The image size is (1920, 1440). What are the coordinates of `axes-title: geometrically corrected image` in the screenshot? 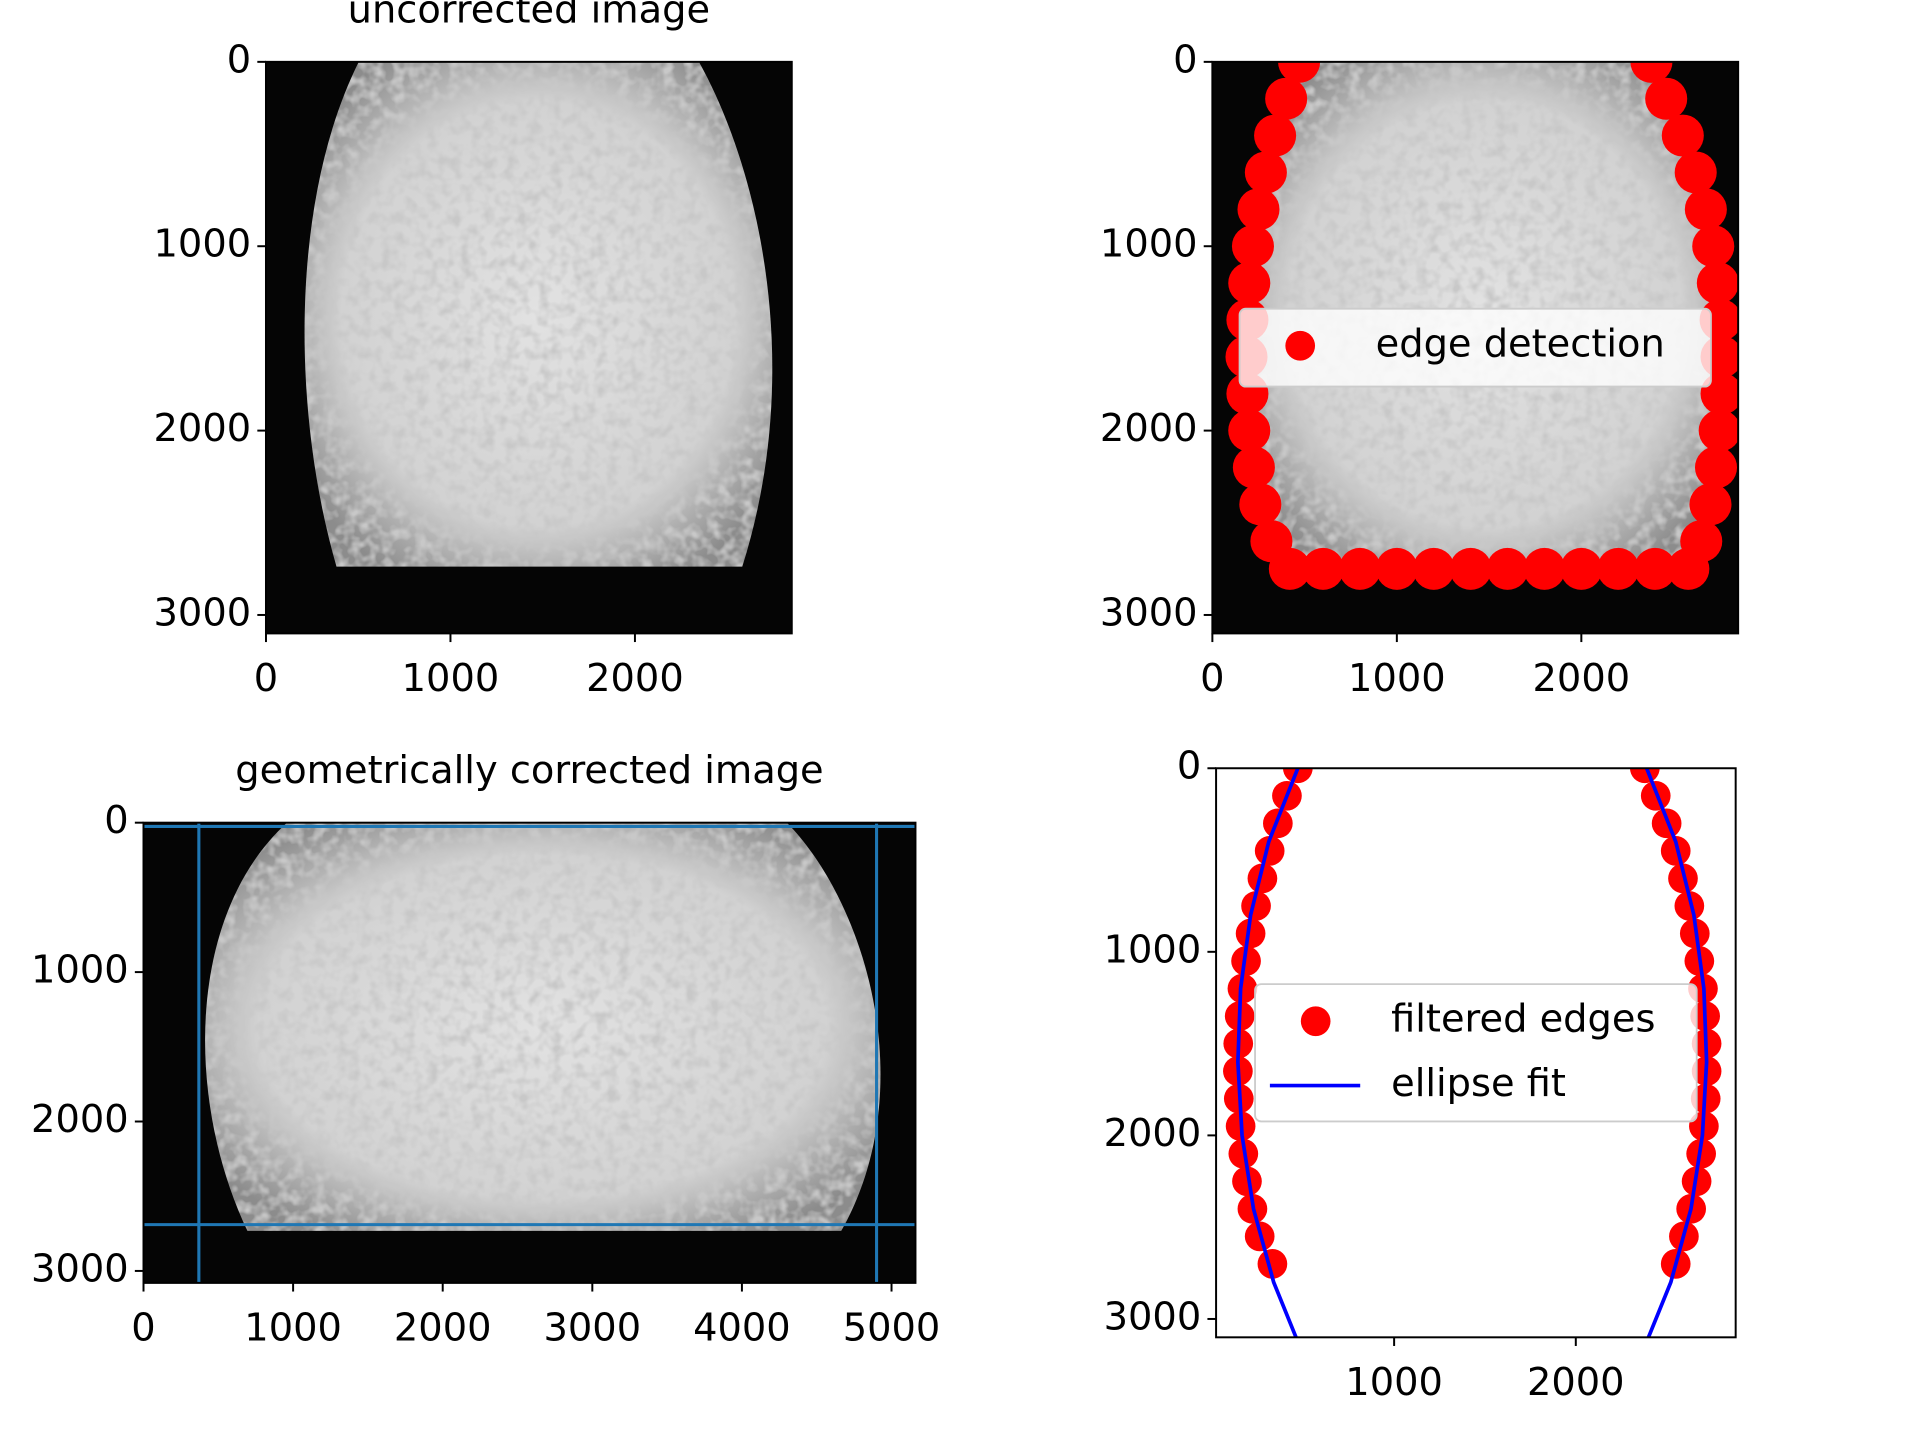 It's located at (529, 770).